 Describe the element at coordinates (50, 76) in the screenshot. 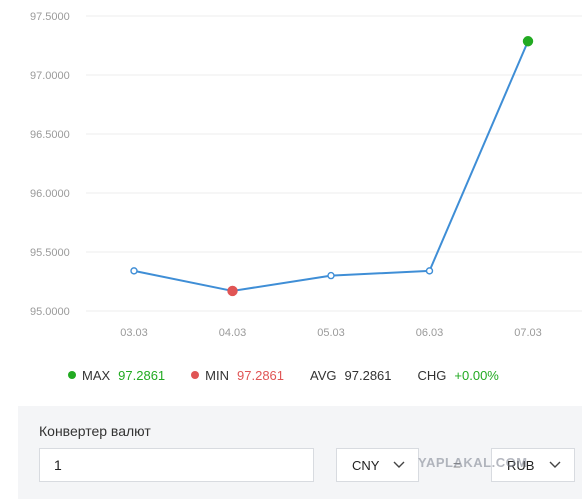

I see `y-tick-label: 97.0000` at that location.